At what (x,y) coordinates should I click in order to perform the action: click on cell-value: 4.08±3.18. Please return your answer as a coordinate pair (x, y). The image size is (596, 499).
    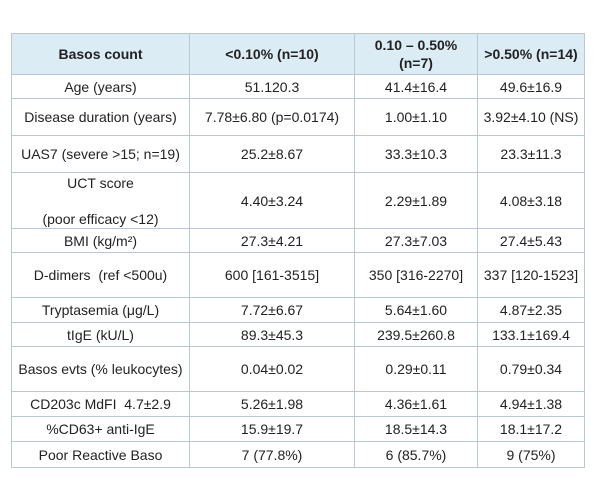
    Looking at the image, I should click on (531, 200).